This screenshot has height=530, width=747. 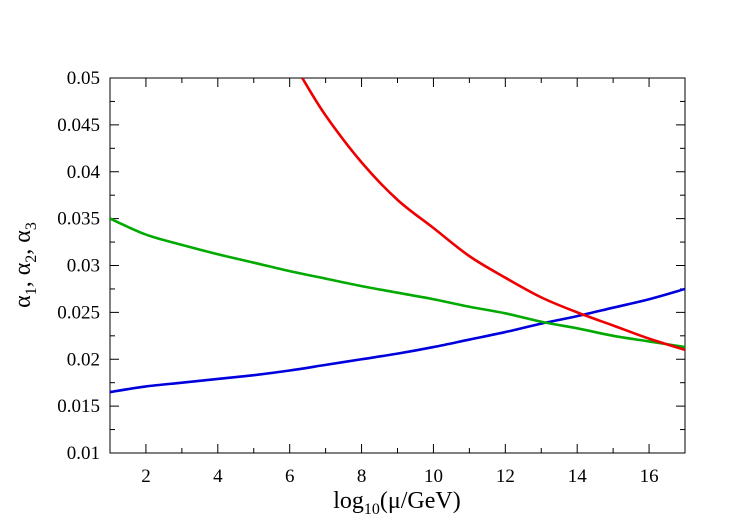 What do you see at coordinates (290, 476) in the screenshot?
I see `x-tick-label: 6` at bounding box center [290, 476].